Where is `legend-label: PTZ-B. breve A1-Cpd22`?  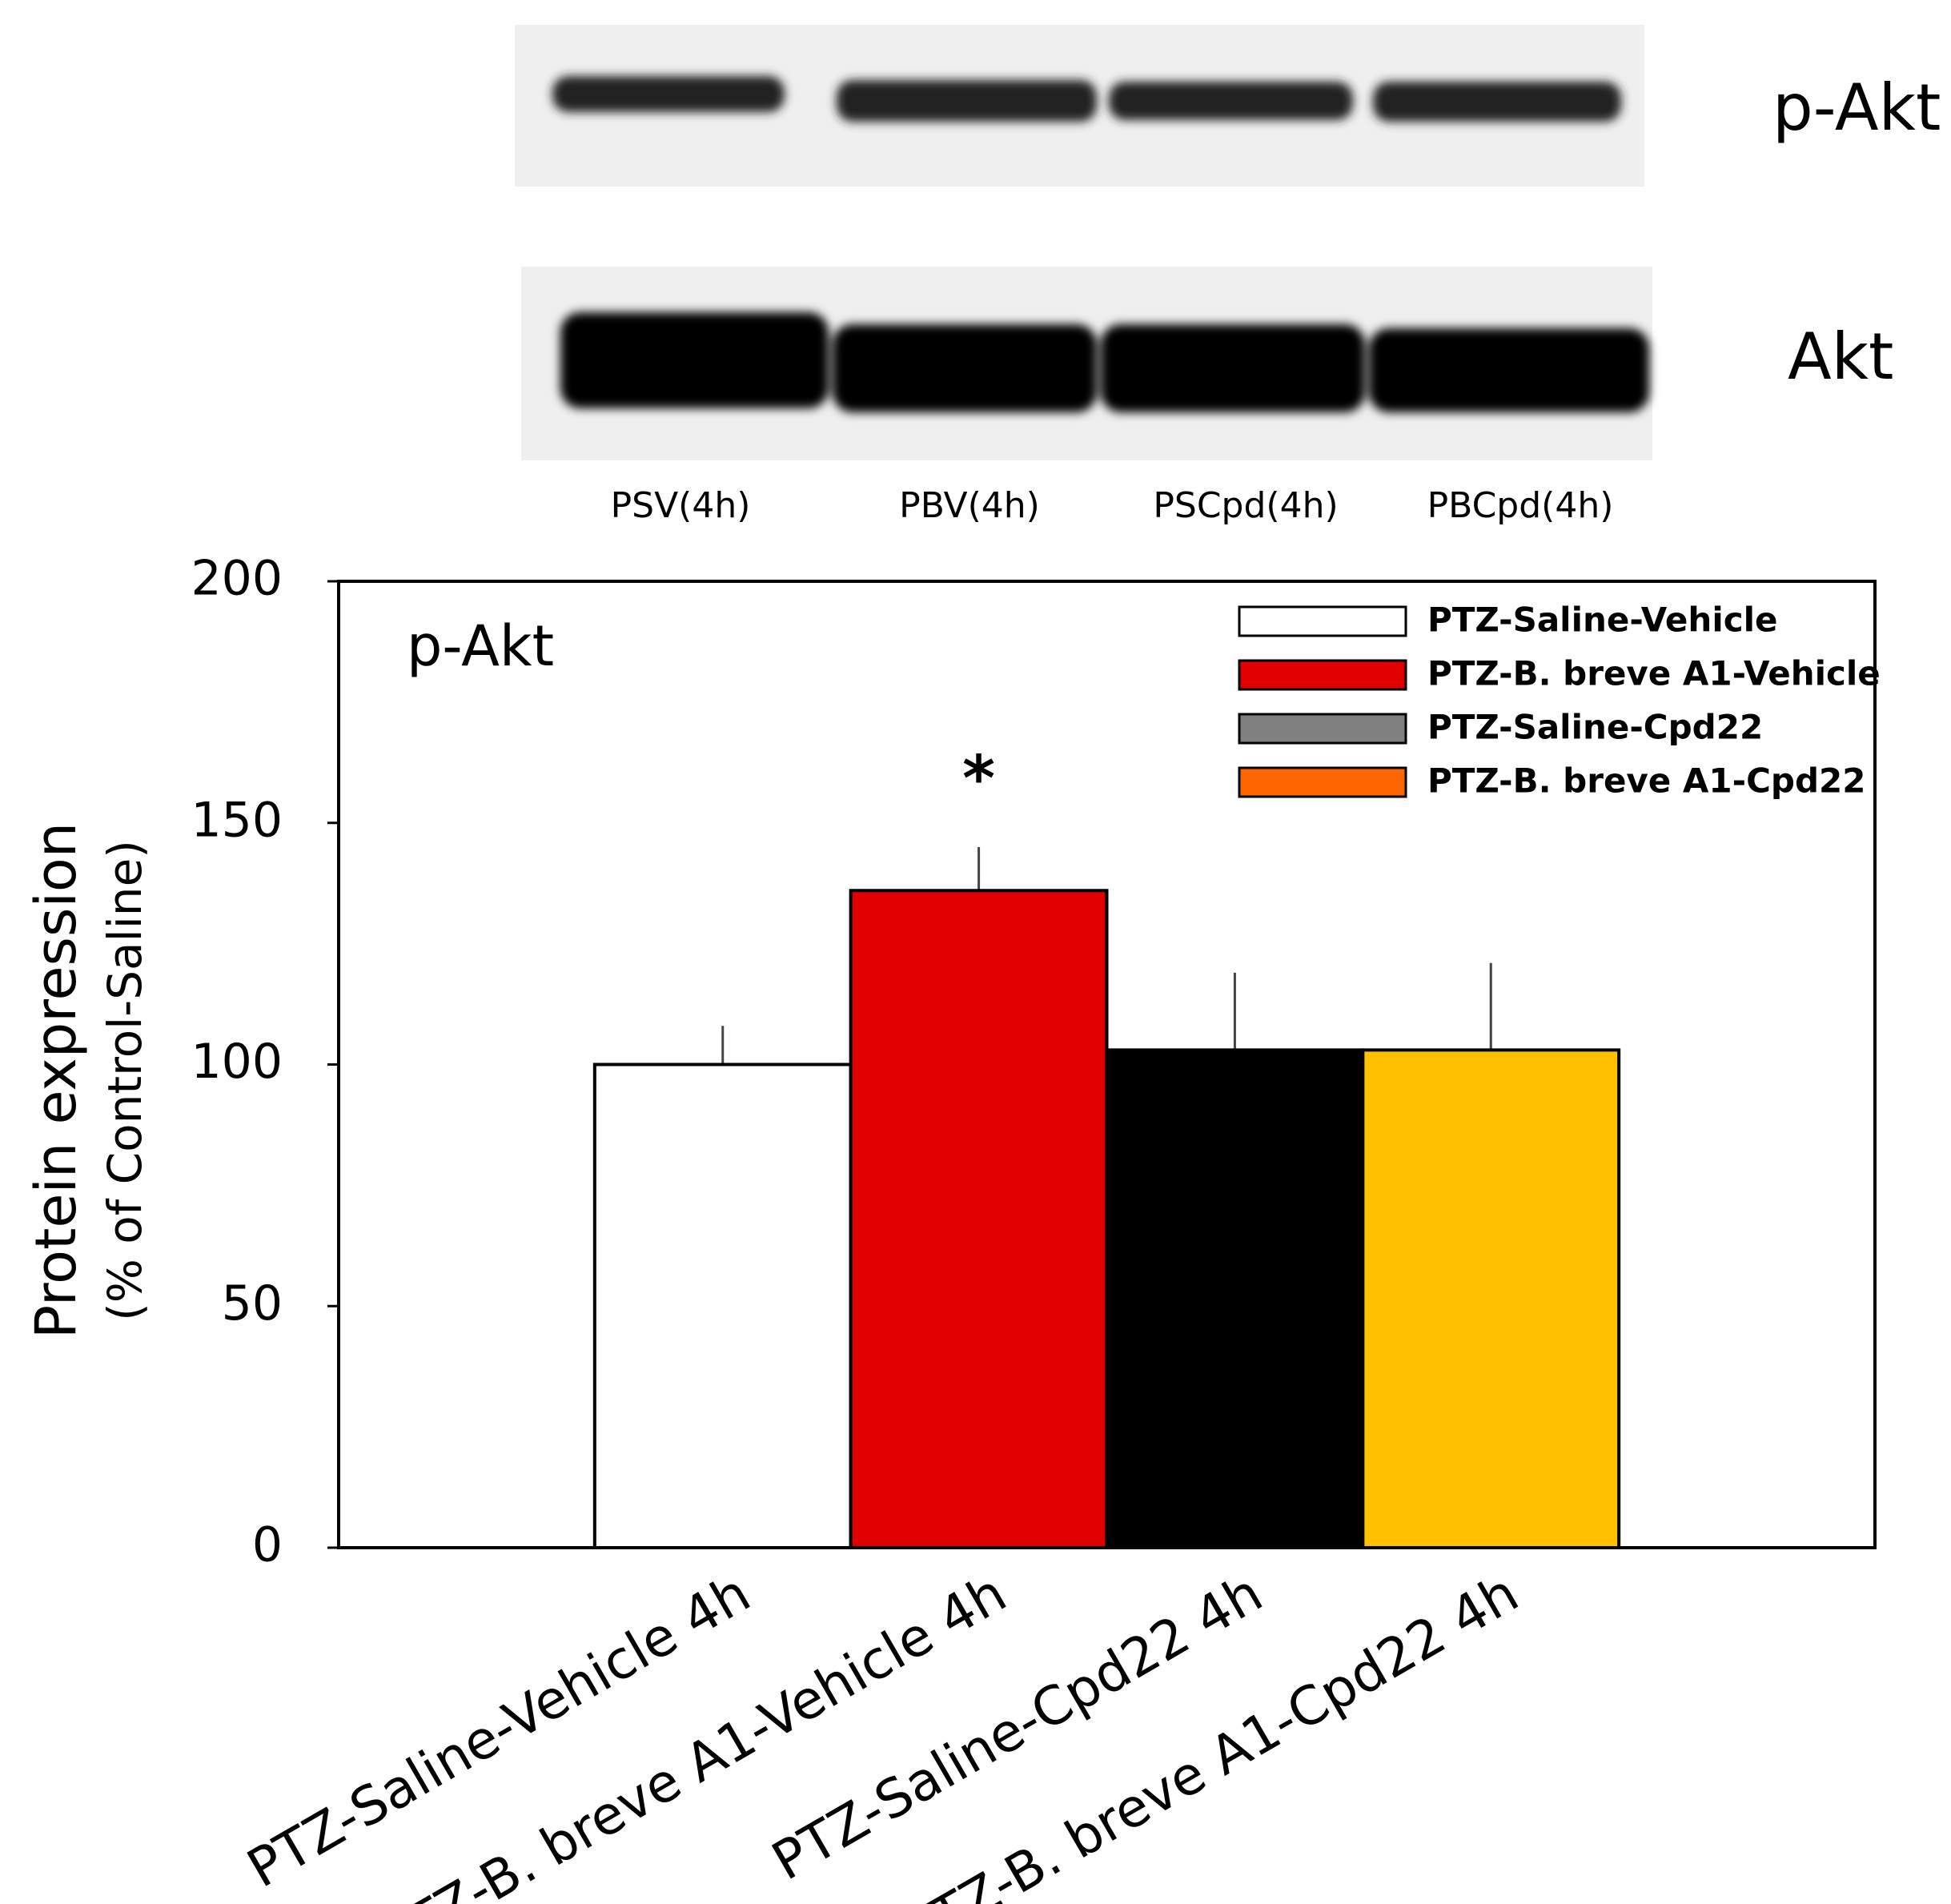
legend-label: PTZ-B. breve A1-Cpd22 is located at coordinates (1646, 781).